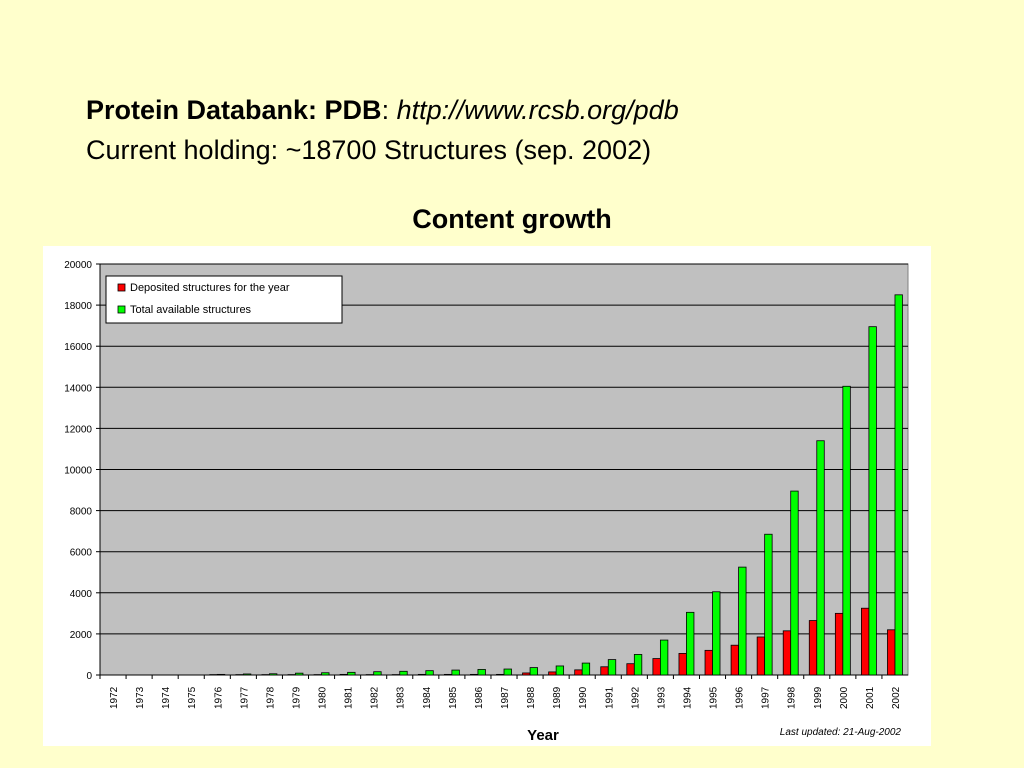  I want to click on y-tick-label: 10000, so click(78, 471).